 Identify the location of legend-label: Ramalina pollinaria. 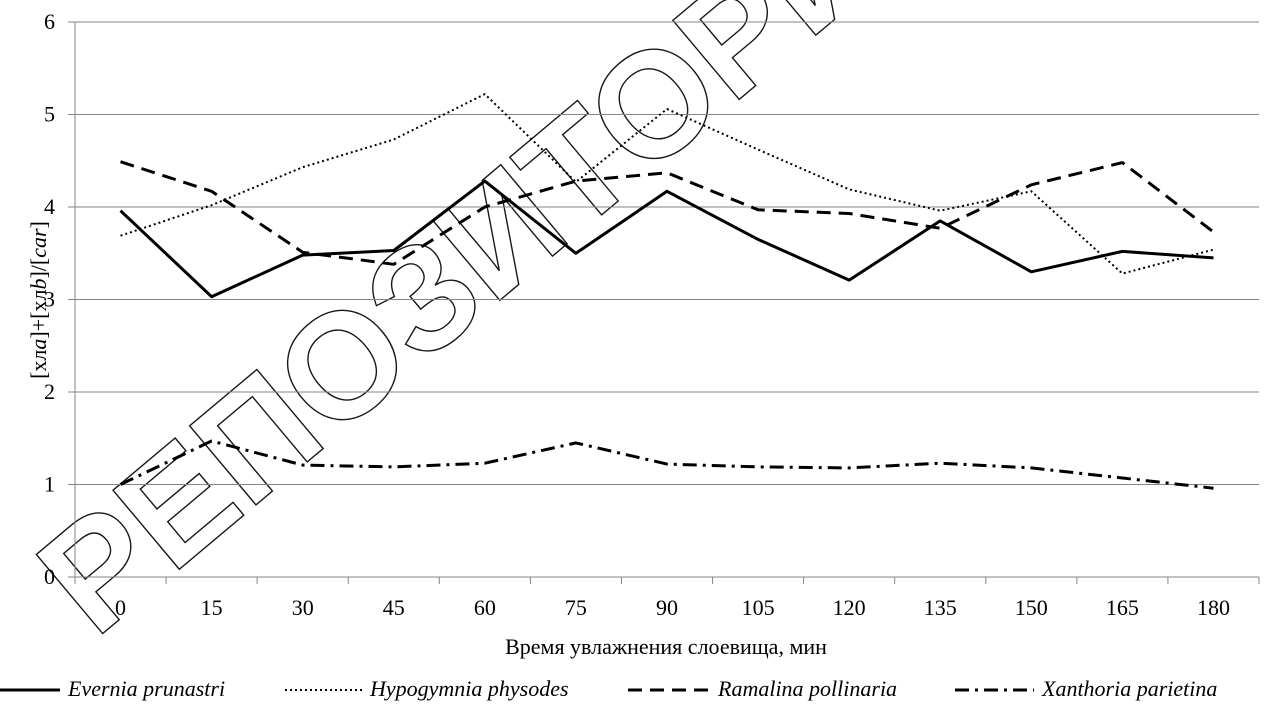
(807, 688).